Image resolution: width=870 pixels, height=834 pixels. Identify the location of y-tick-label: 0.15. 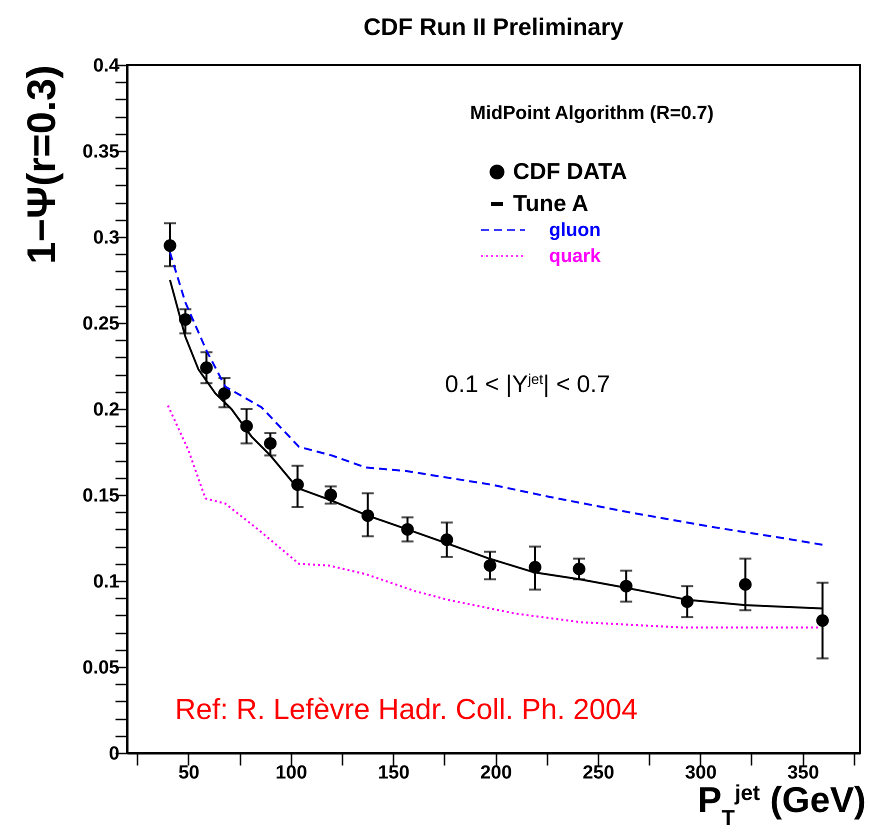
(101, 496).